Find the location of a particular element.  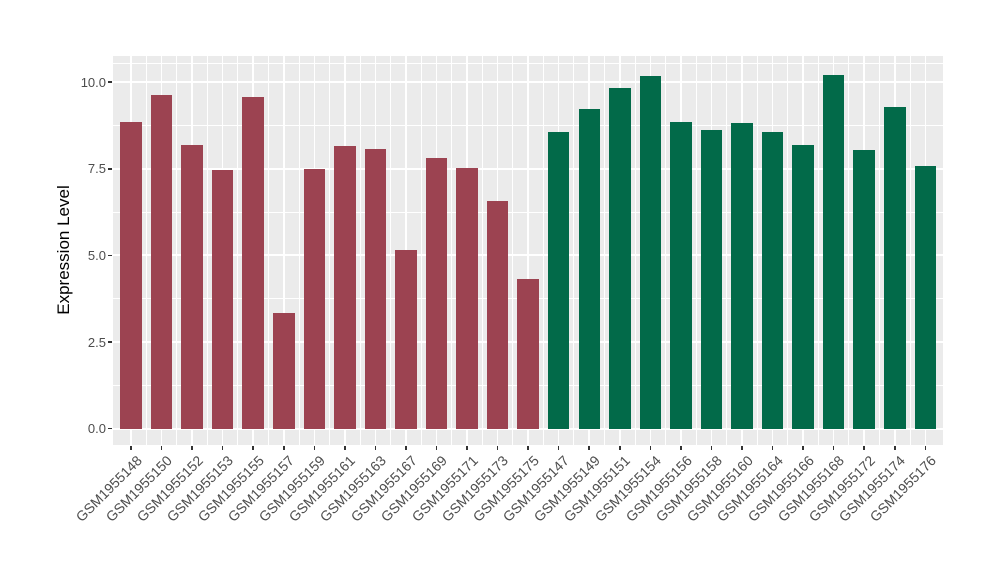

bar-GSM1955153 is located at coordinates (222, 299).